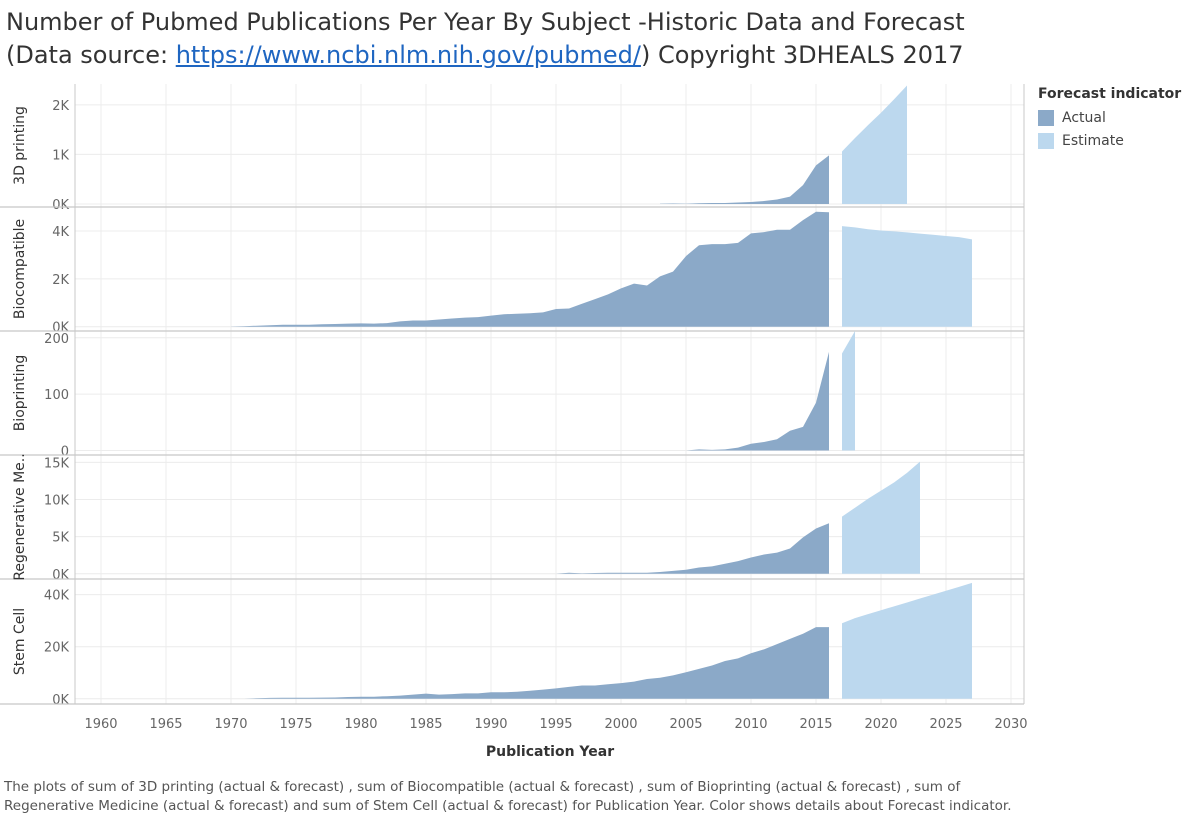  What do you see at coordinates (945, 724) in the screenshot?
I see `x-tick-label: 2025` at bounding box center [945, 724].